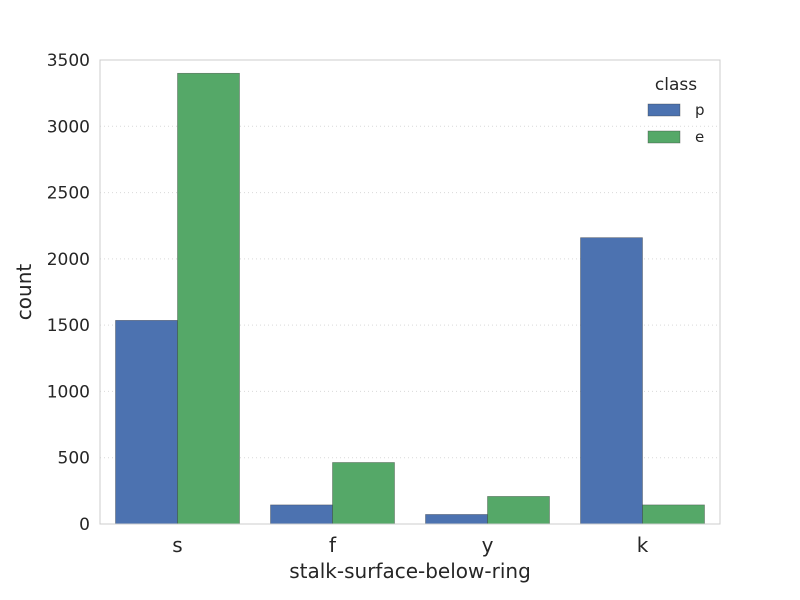 This screenshot has height=600, width=800. Describe the element at coordinates (68, 326) in the screenshot. I see `y-tick-label: 1500` at that location.